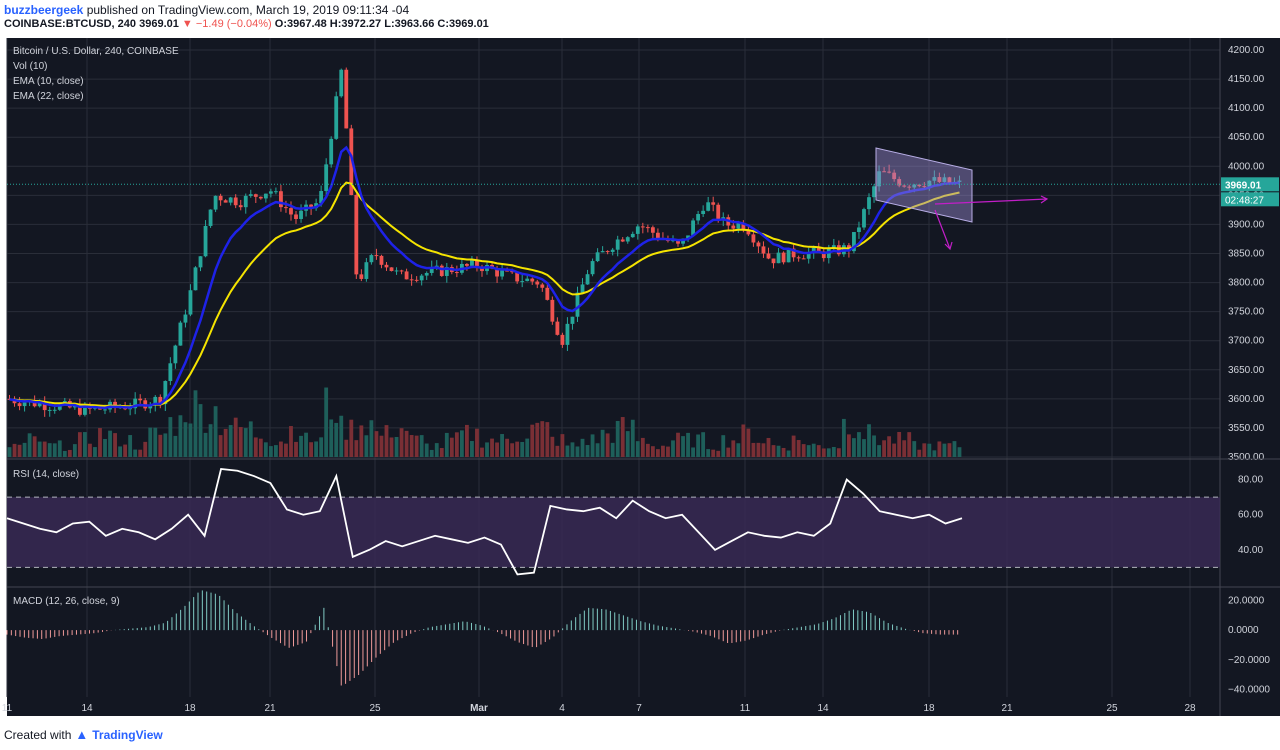 The width and height of the screenshot is (1280, 750). What do you see at coordinates (127, 734) in the screenshot?
I see `tradingview-brand: TradingView` at bounding box center [127, 734].